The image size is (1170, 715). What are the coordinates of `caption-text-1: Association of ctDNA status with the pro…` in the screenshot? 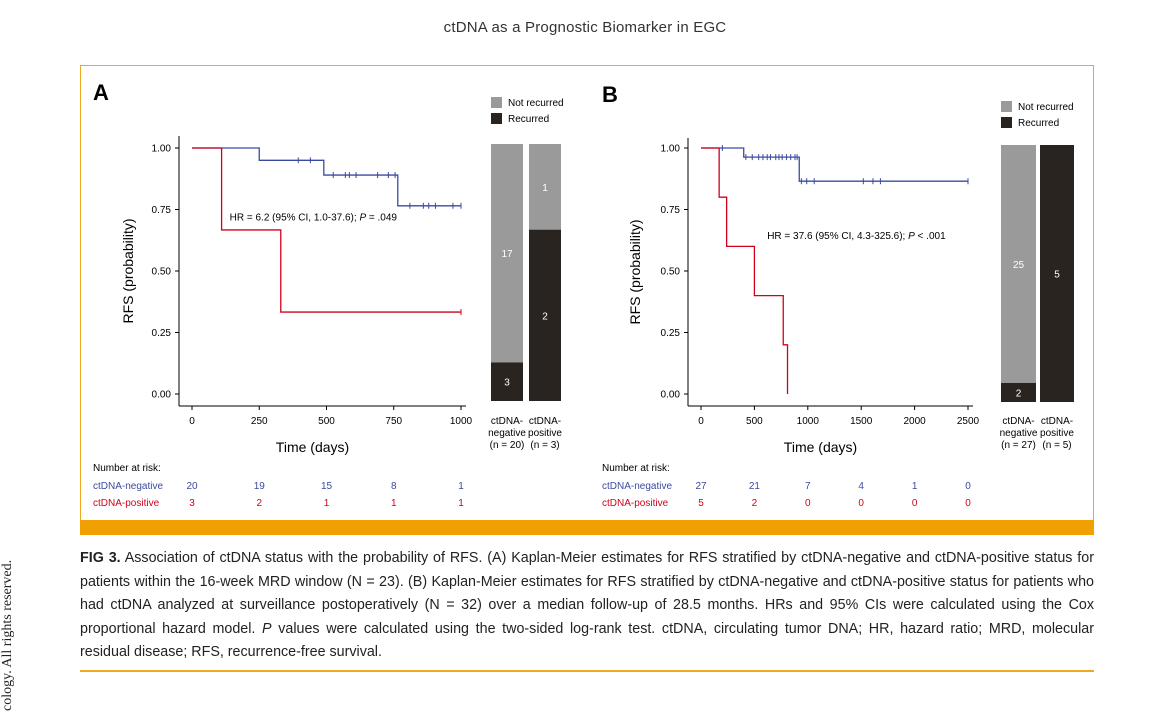 It's located at (587, 593).